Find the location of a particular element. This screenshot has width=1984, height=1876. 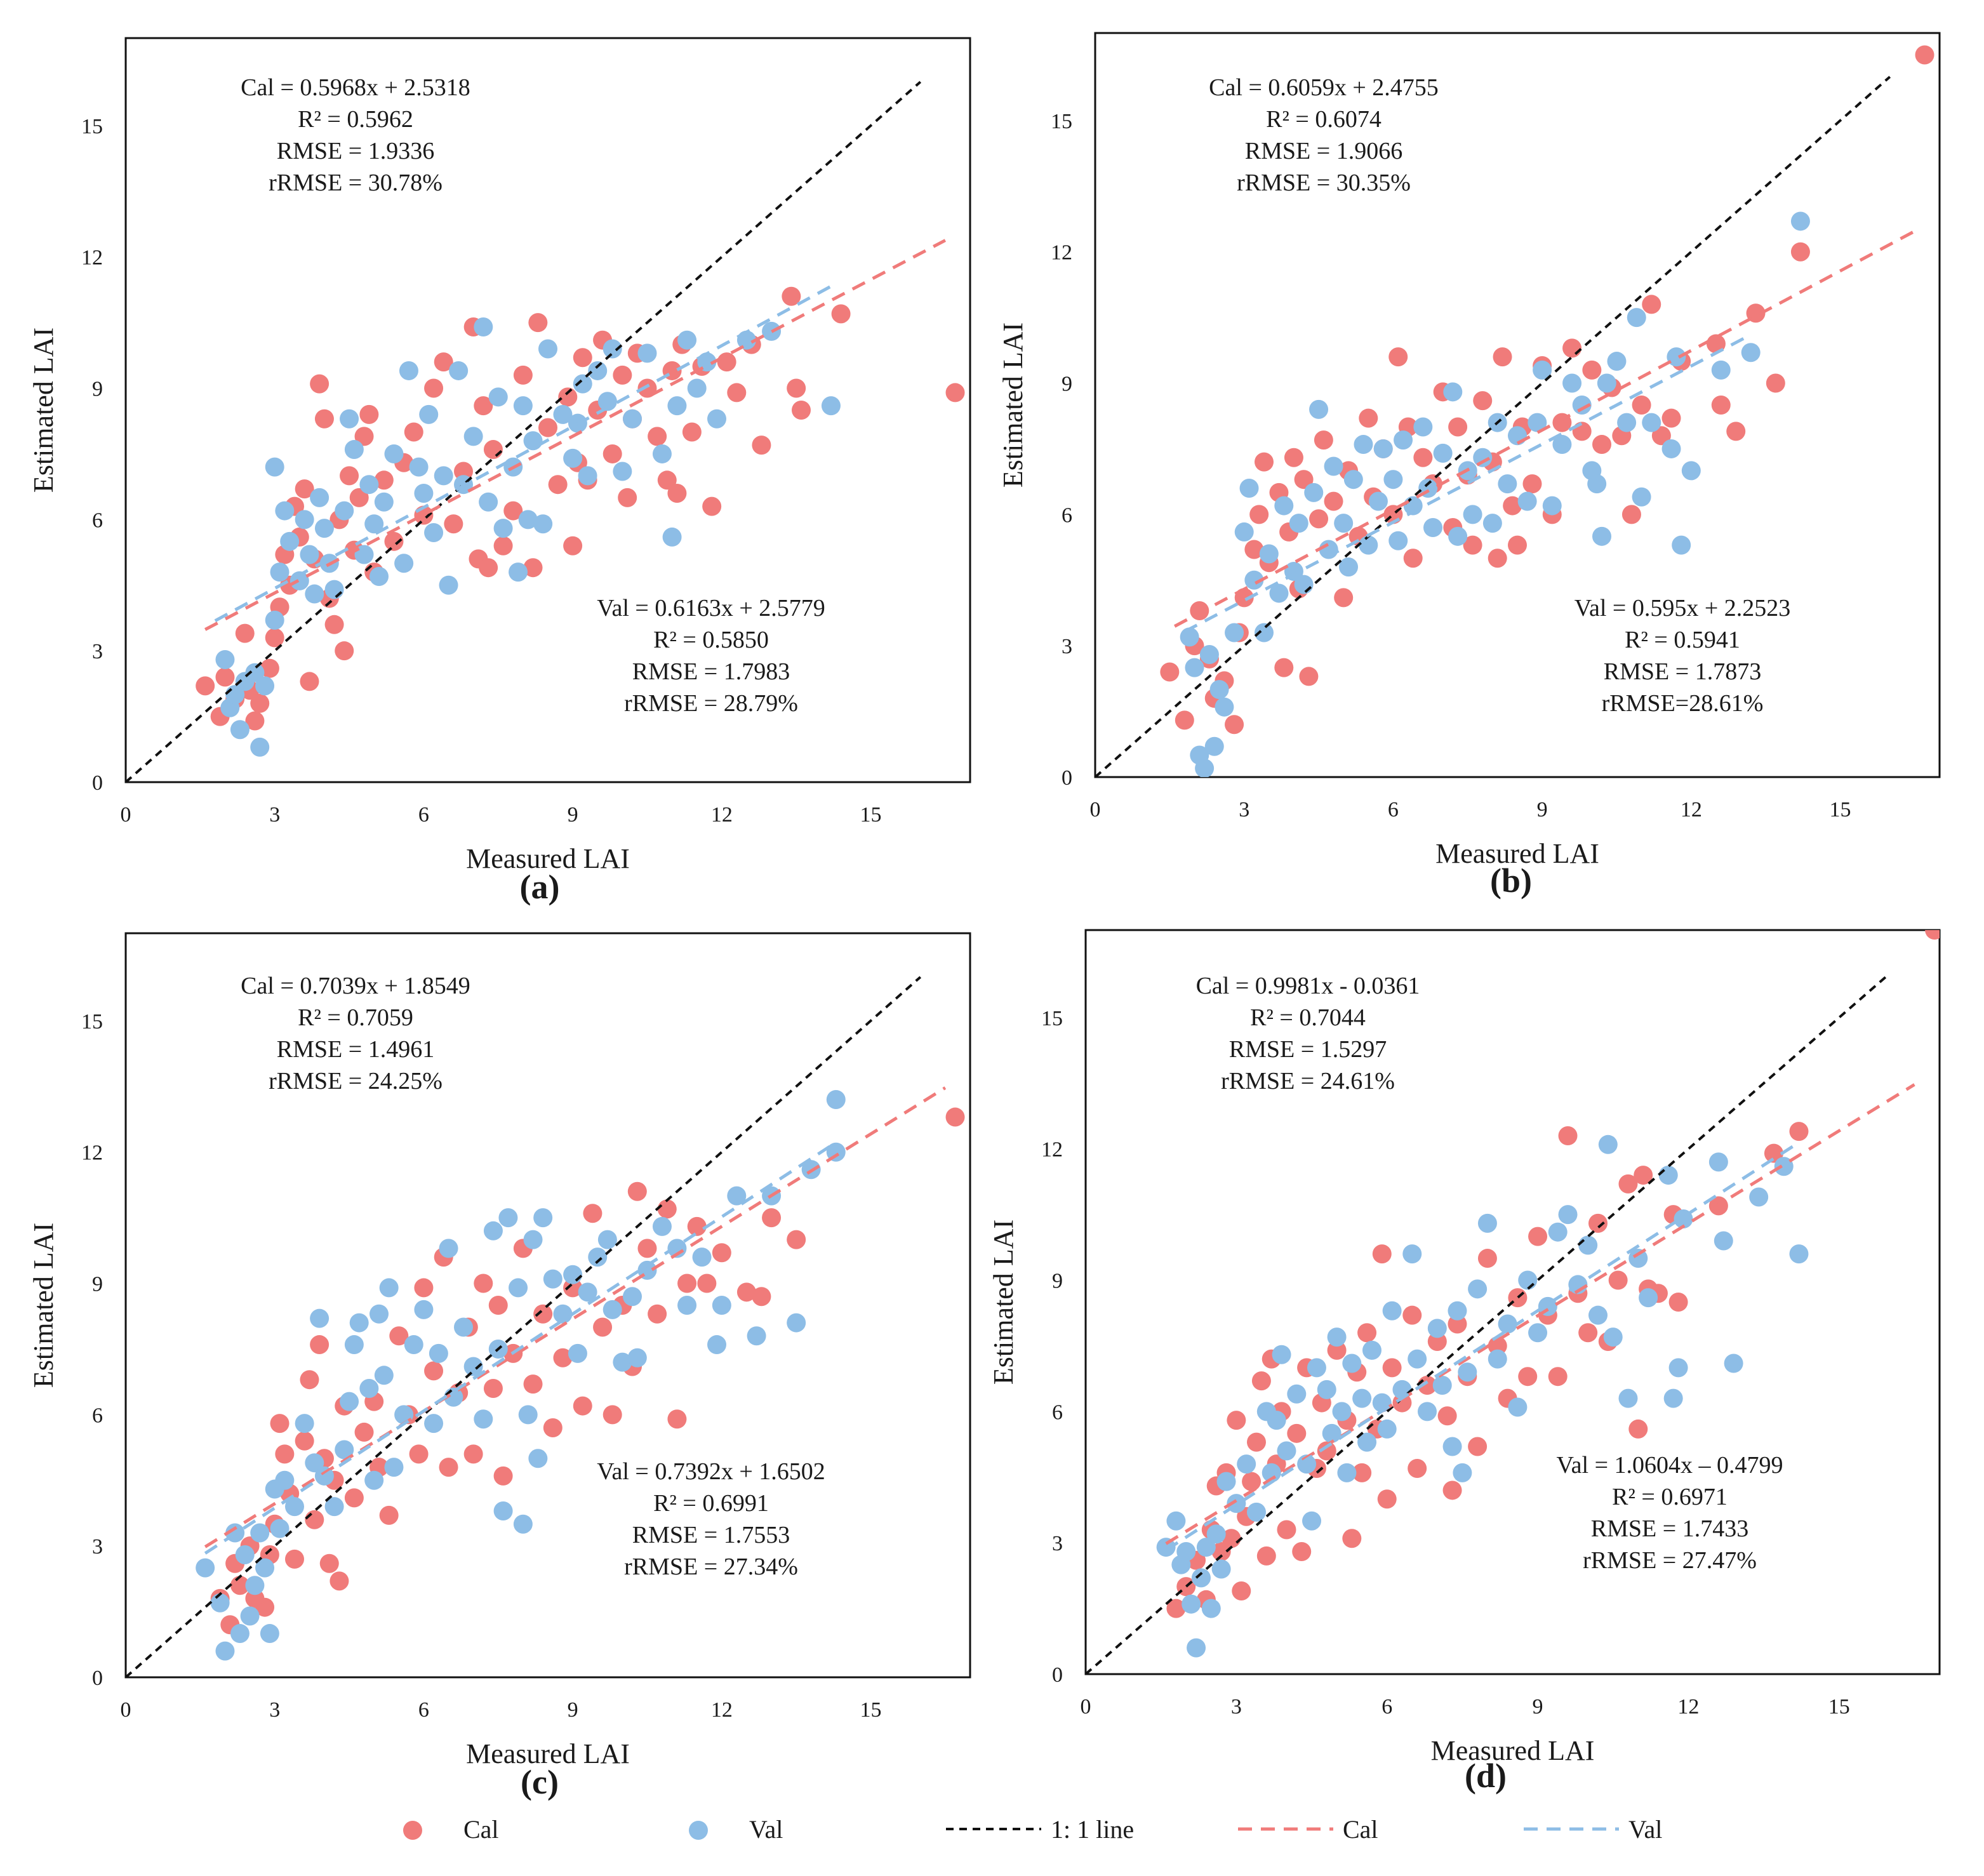

val-stat-line: RMSE = 1.7553 is located at coordinates (711, 1535).